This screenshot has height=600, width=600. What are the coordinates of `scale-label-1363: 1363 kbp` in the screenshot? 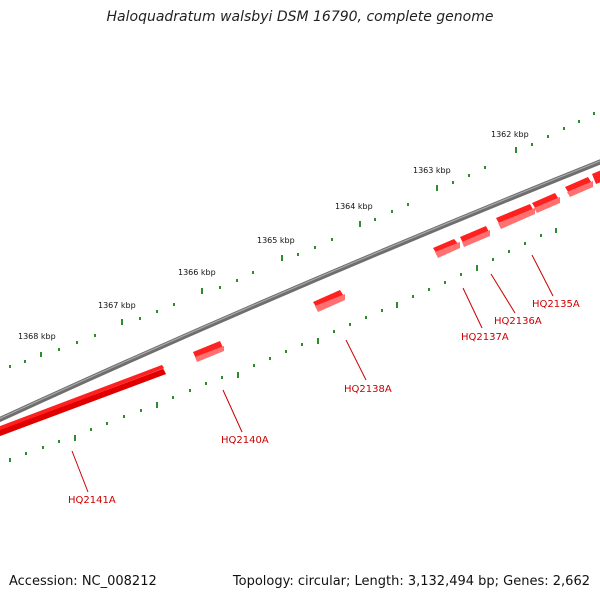 It's located at (432, 170).